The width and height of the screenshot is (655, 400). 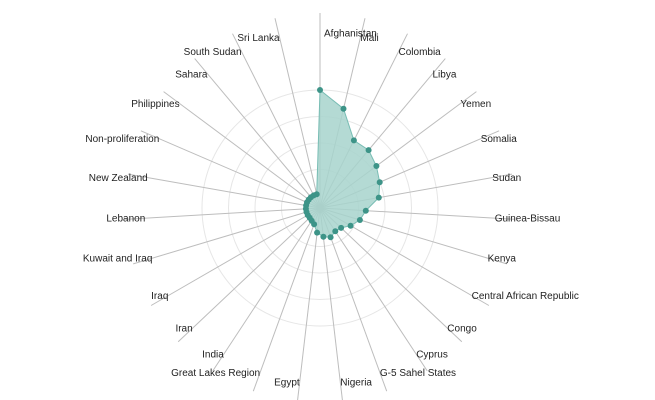 I want to click on label-19: Kuwait and Iraq, so click(x=118, y=259).